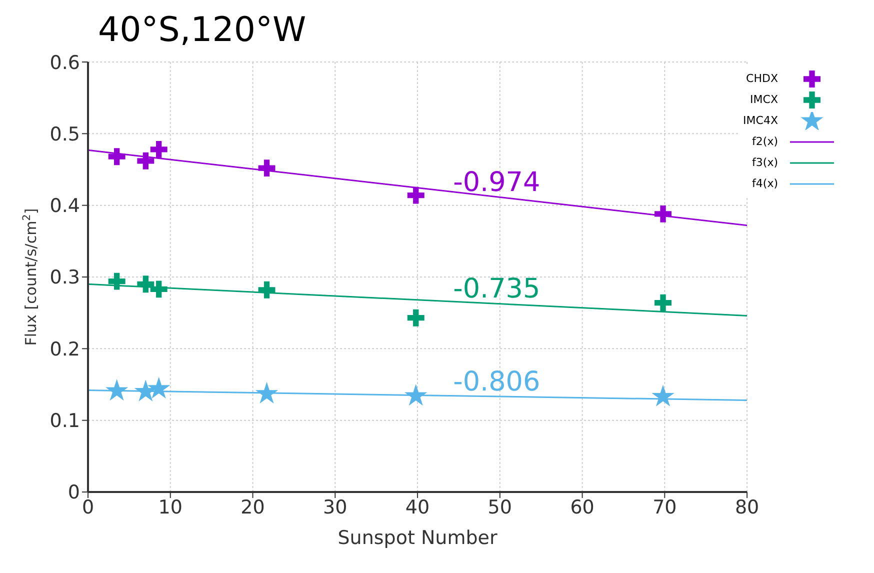 This screenshot has width=874, height=573. What do you see at coordinates (762, 78) in the screenshot?
I see `legend-label: CHDX` at bounding box center [762, 78].